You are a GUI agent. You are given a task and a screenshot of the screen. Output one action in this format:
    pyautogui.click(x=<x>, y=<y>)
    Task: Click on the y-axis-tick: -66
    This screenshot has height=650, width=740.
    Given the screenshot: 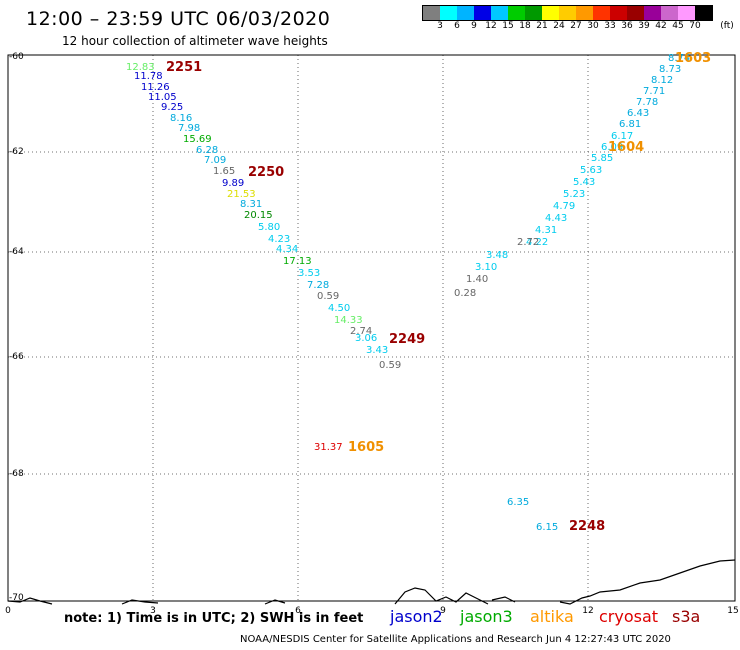 What is the action you would take?
    pyautogui.click(x=16, y=357)
    